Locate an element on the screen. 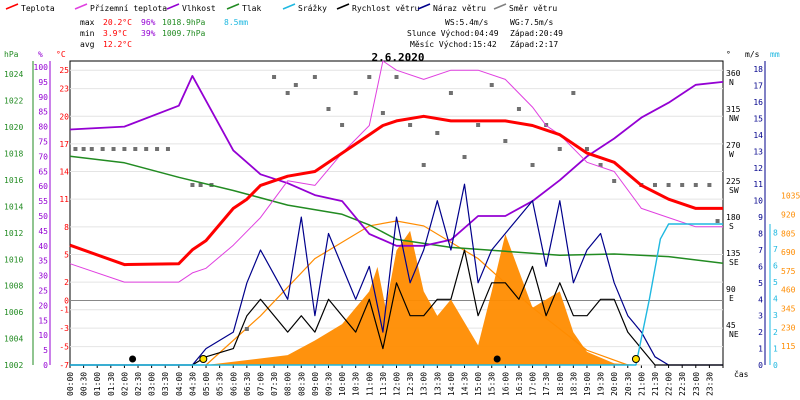 This screenshot has height=400, width=800. direction-tick-label: 315 is located at coordinates (733, 109).